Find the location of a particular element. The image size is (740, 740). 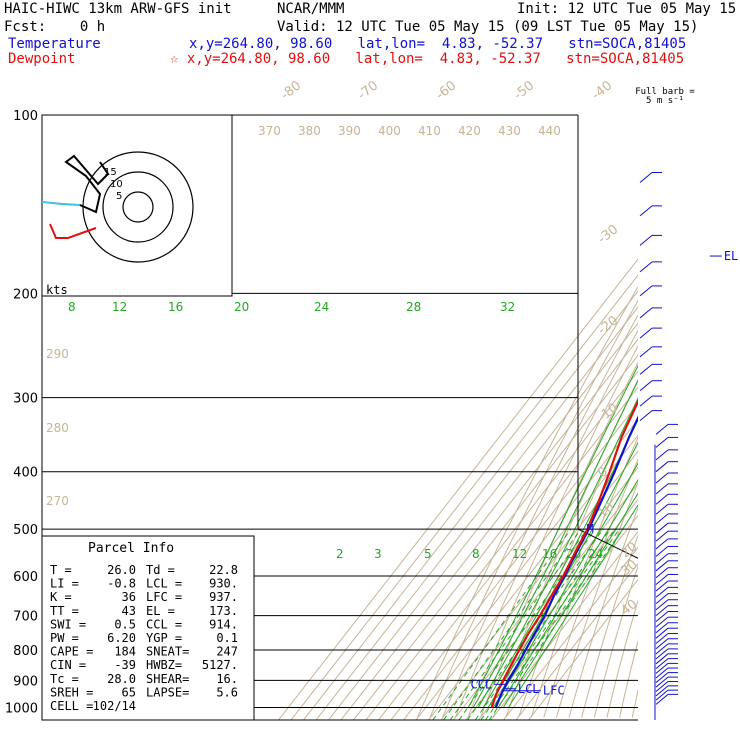

isotherm-label: -40 is located at coordinates (602, 90).